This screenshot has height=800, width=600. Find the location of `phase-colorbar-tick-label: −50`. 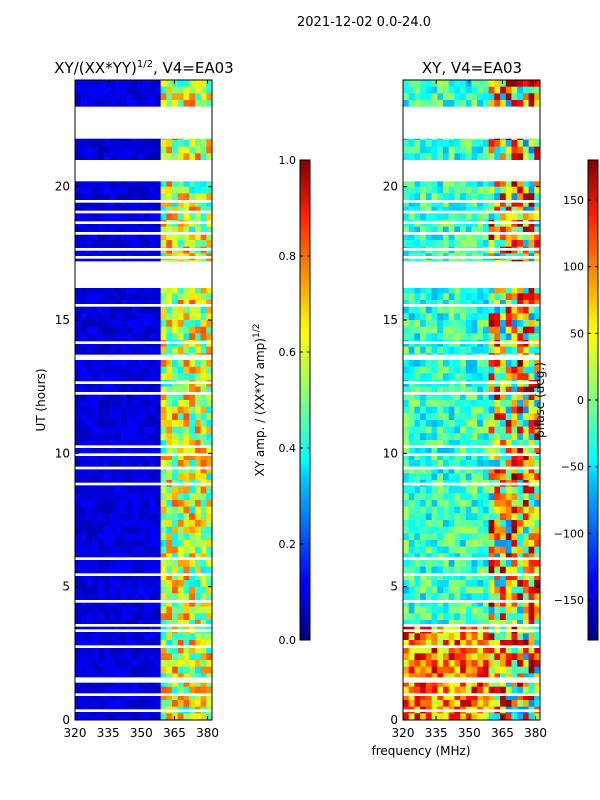

phase-colorbar-tick-label: −50 is located at coordinates (572, 467).